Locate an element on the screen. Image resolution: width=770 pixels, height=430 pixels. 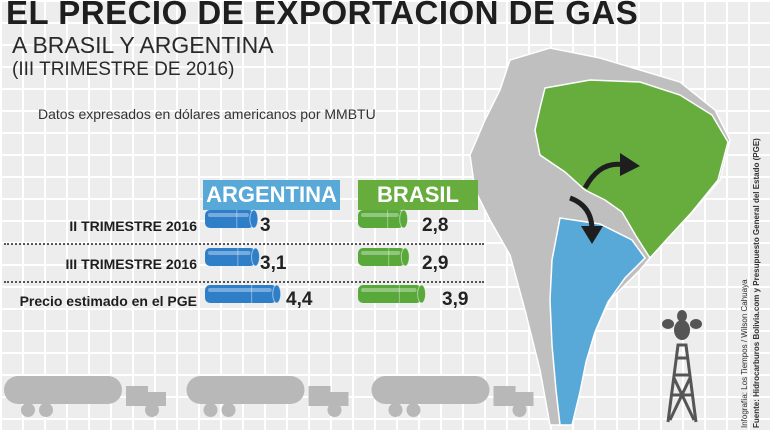
page-title: EL PRECIO DE EXPORTACIÓN DE GAS is located at coordinates (322, 15).